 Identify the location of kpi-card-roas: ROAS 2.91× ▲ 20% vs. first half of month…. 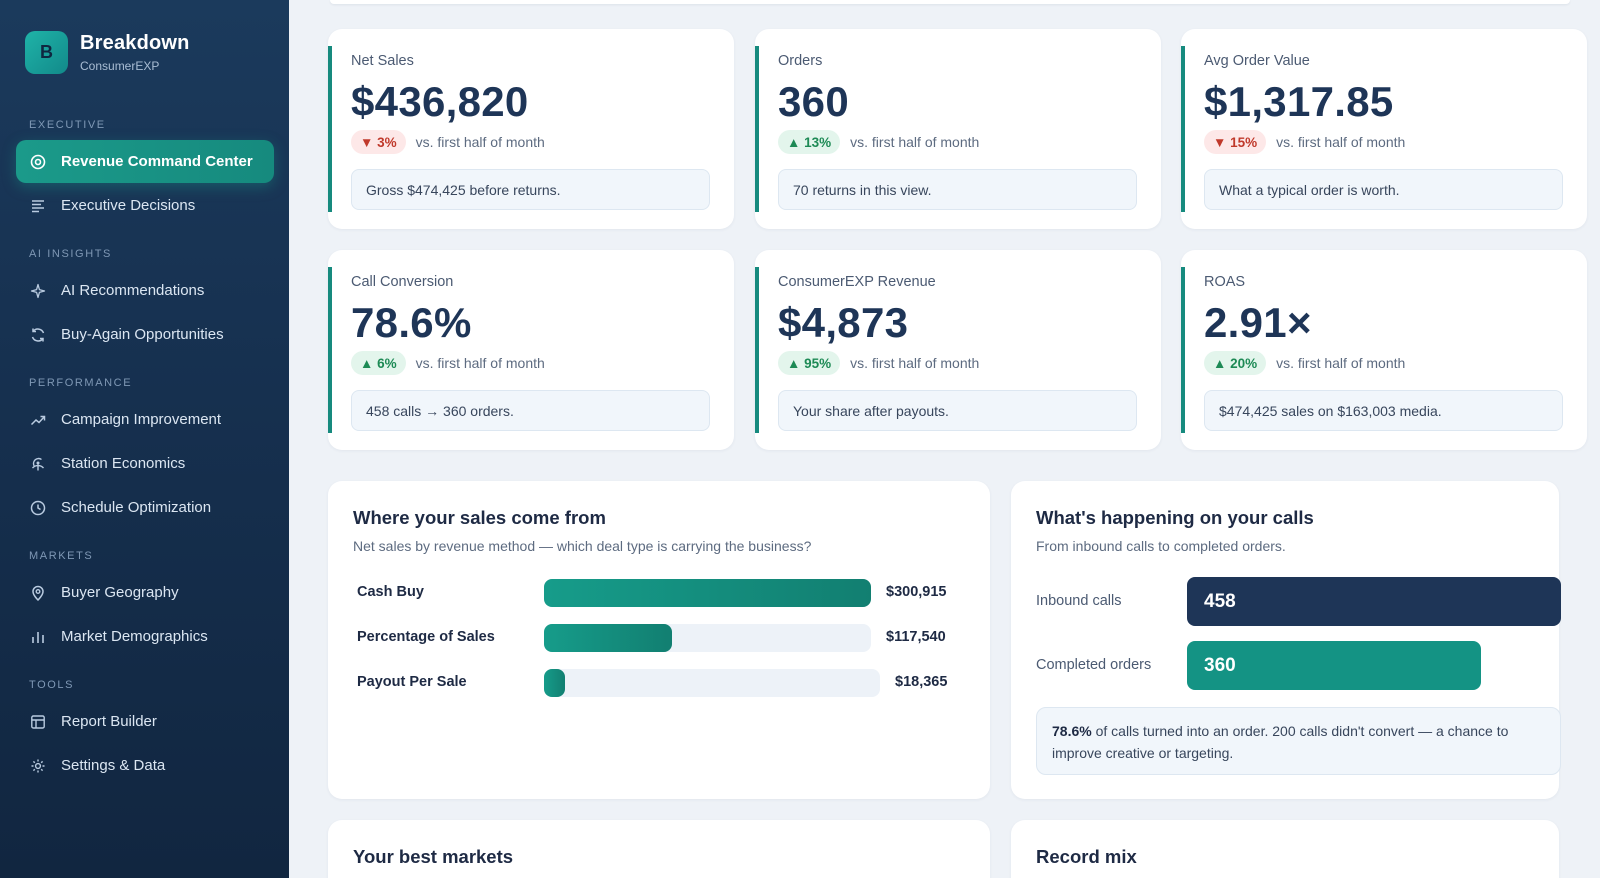
(1384, 350).